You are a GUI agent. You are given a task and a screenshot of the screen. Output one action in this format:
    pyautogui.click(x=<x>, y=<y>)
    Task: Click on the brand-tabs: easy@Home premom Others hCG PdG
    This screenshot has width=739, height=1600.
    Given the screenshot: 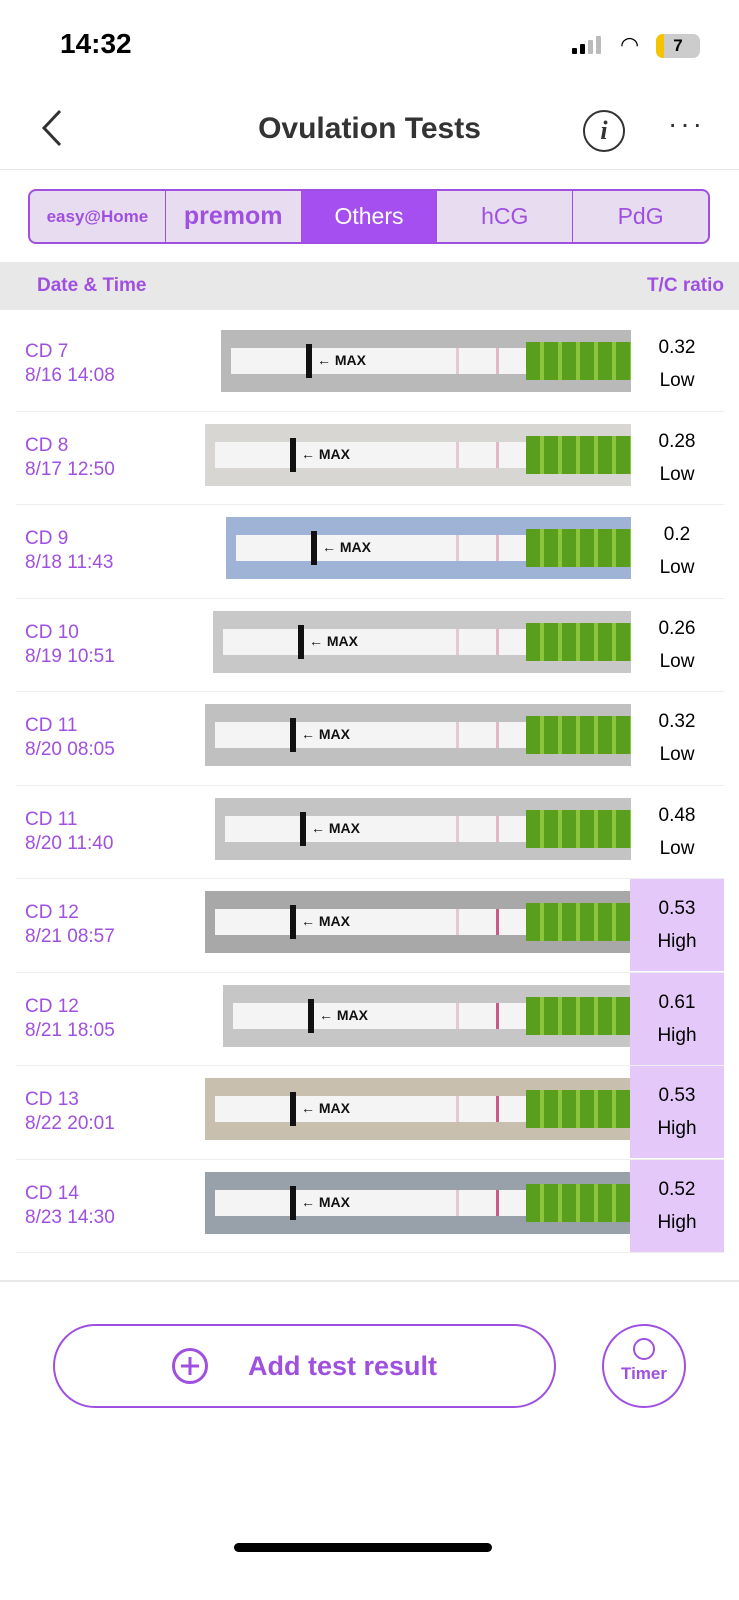 What is the action you would take?
    pyautogui.click(x=369, y=216)
    